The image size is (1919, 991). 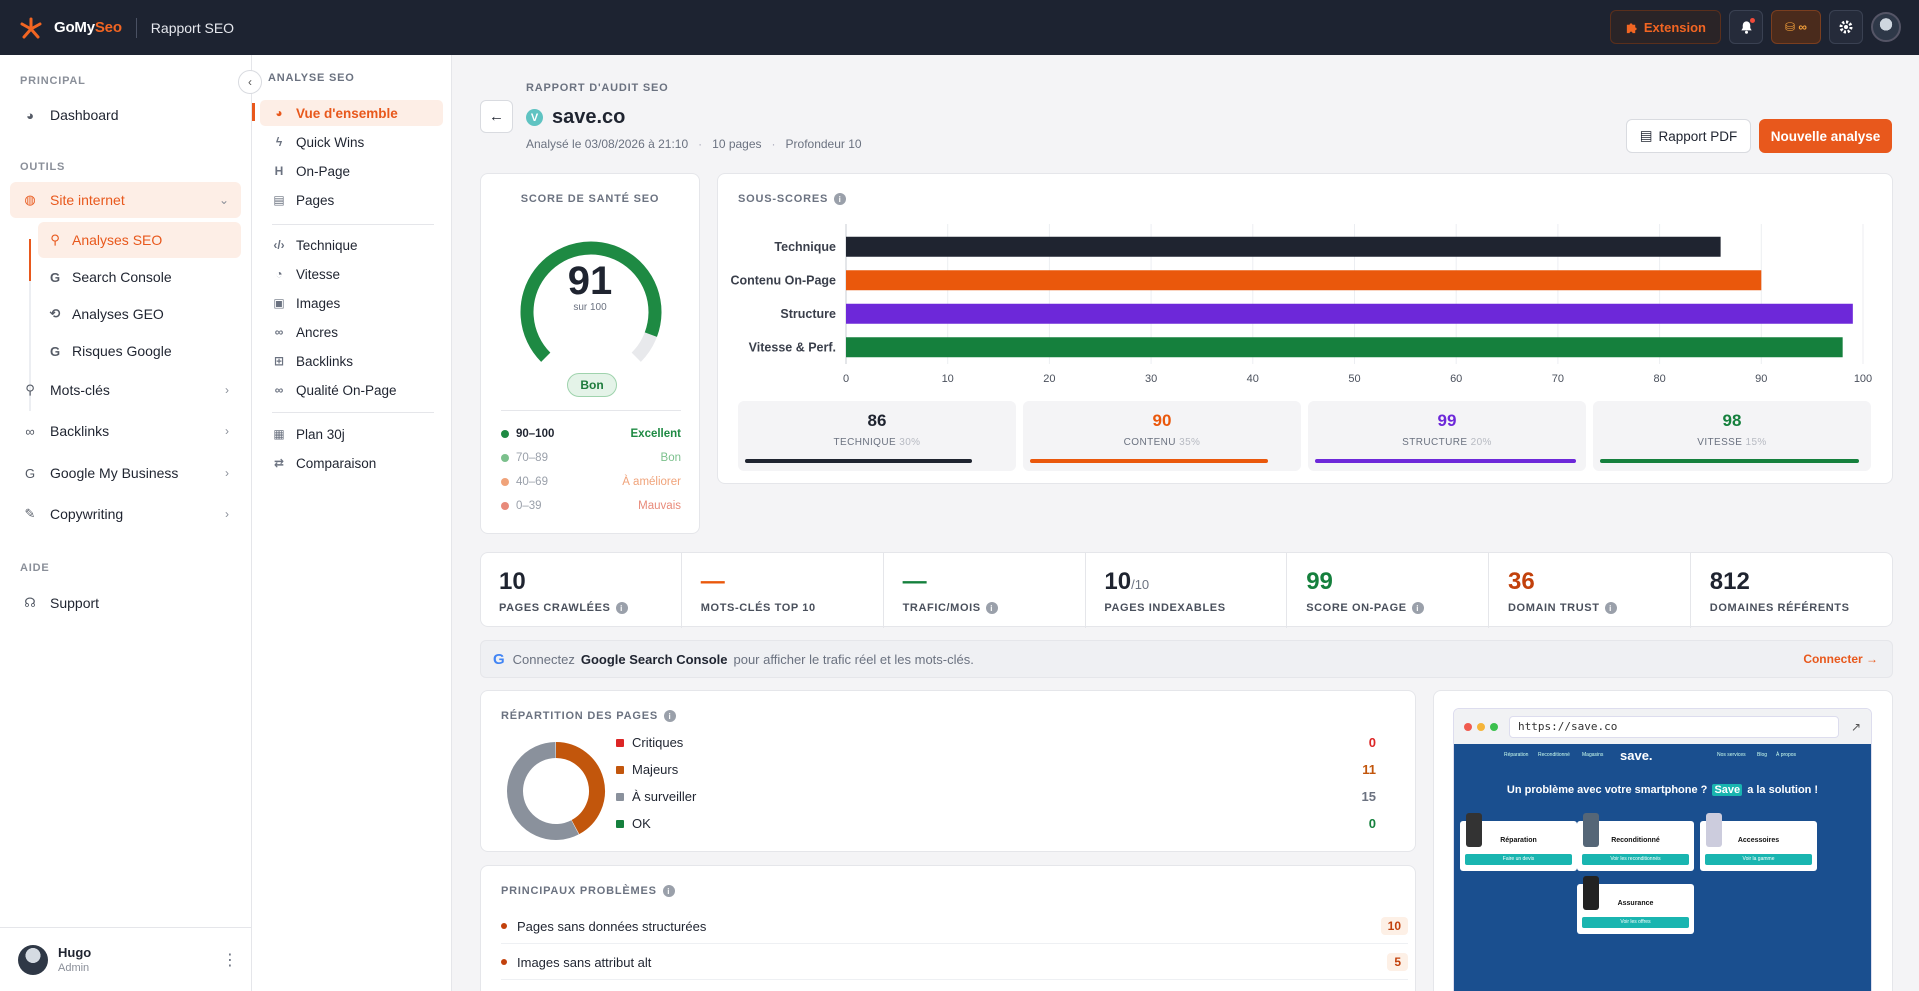 I want to click on notifications-button, so click(x=1746, y=27).